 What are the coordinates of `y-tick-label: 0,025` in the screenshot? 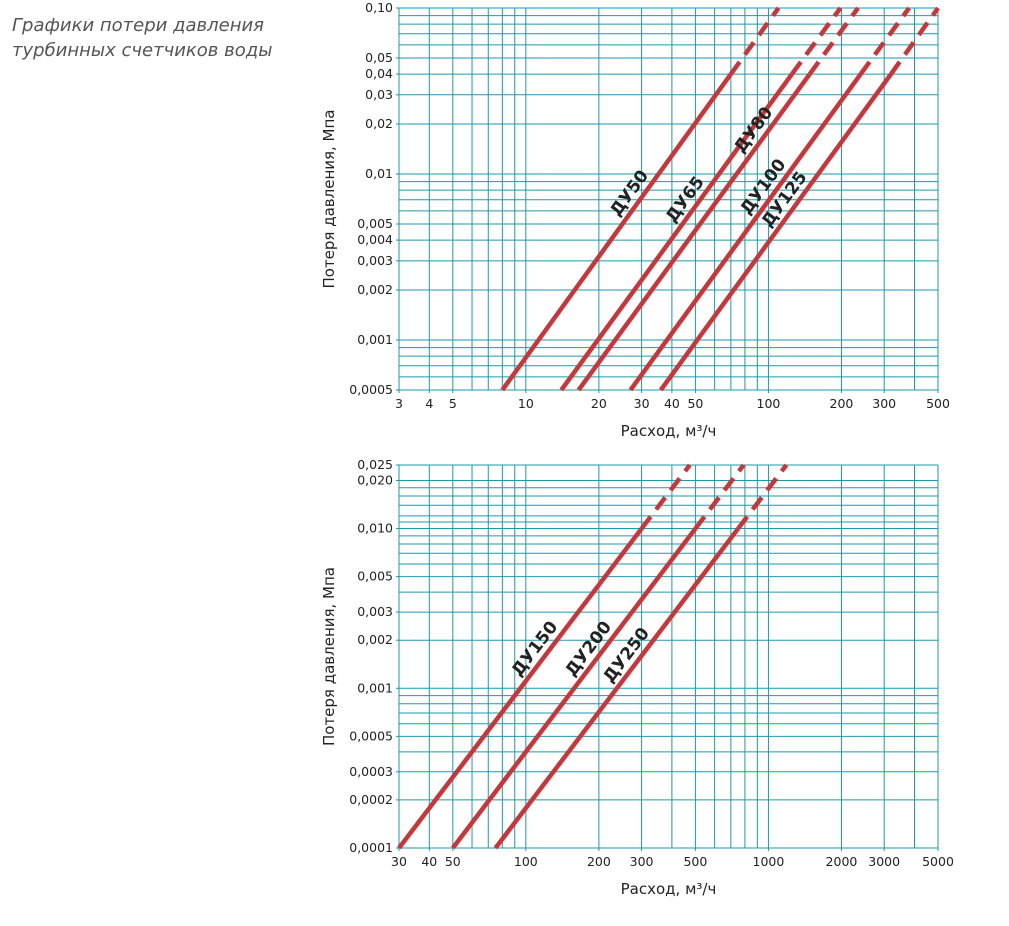 It's located at (375, 464).